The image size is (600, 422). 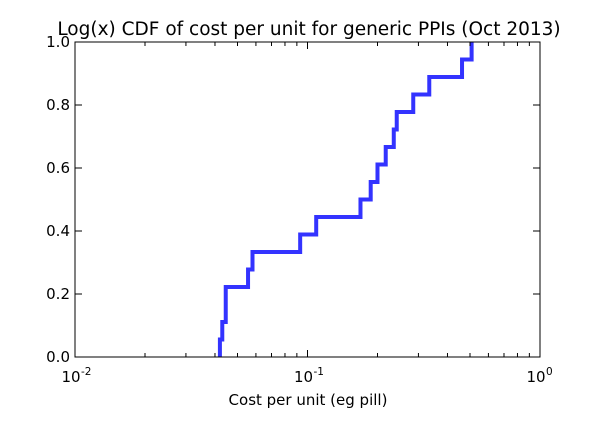 I want to click on x-tick-exponent: -1, so click(x=319, y=372).